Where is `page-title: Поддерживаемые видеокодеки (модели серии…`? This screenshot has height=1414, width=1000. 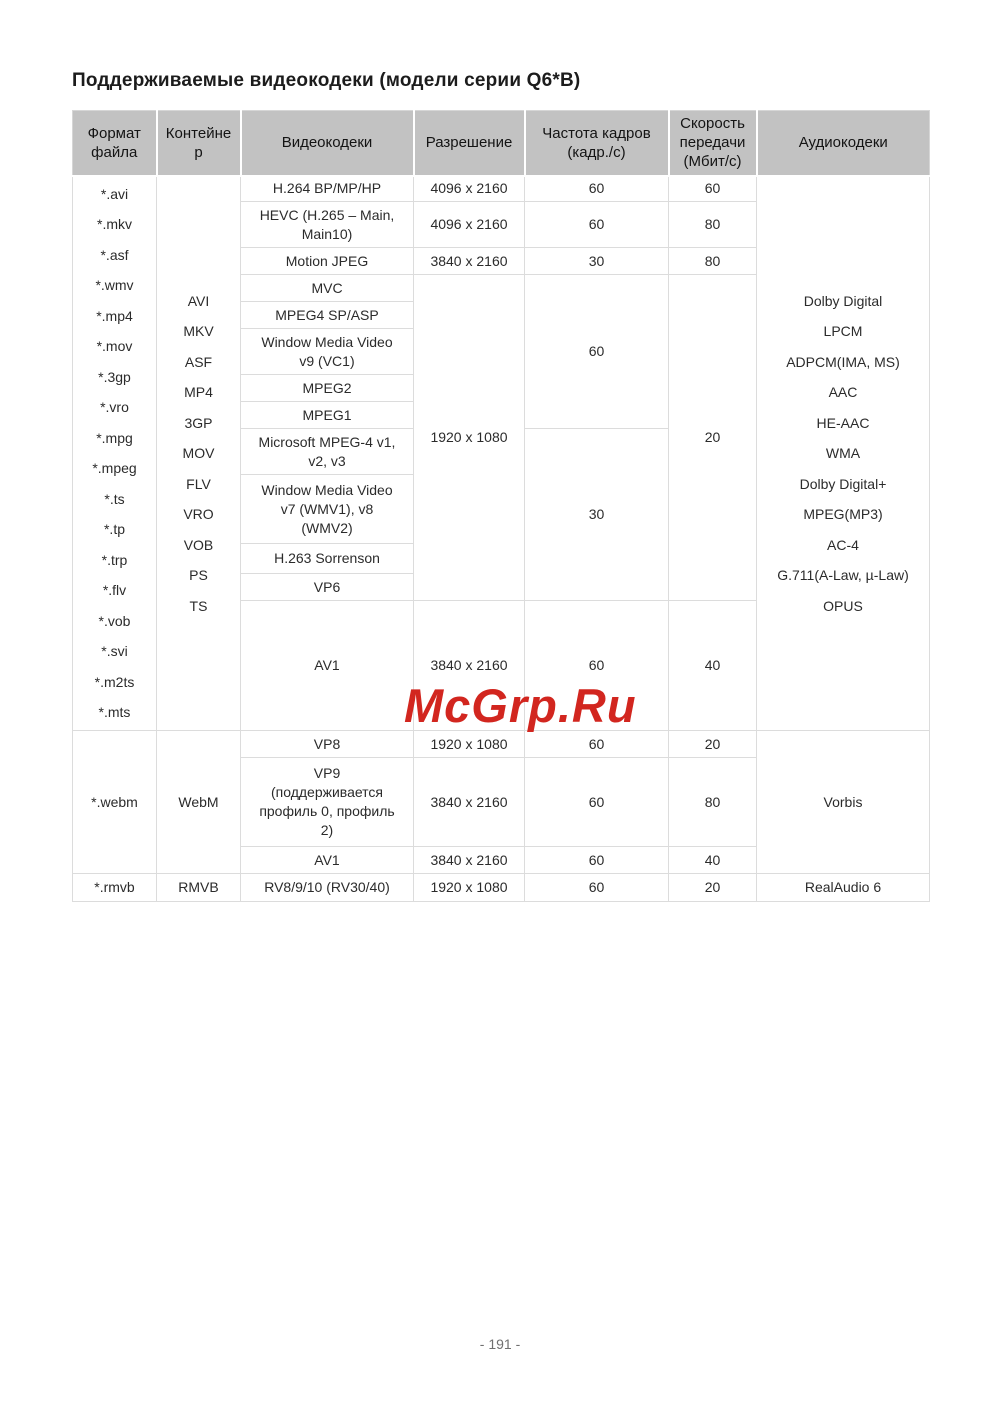
page-title: Поддерживаемые видеокодеки (модели серии… is located at coordinates (326, 80).